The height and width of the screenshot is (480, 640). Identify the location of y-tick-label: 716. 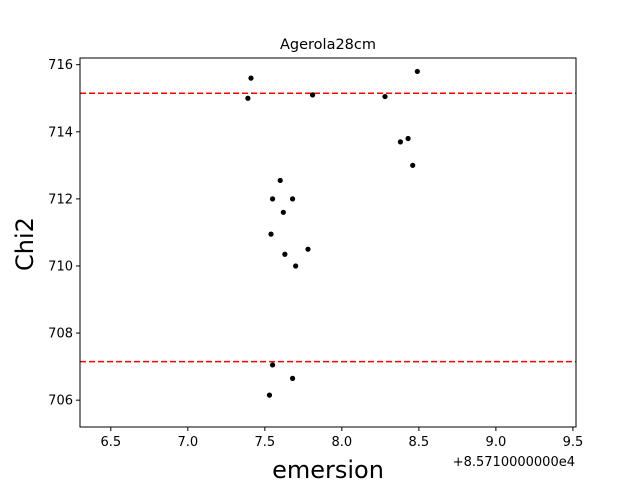
(60, 65).